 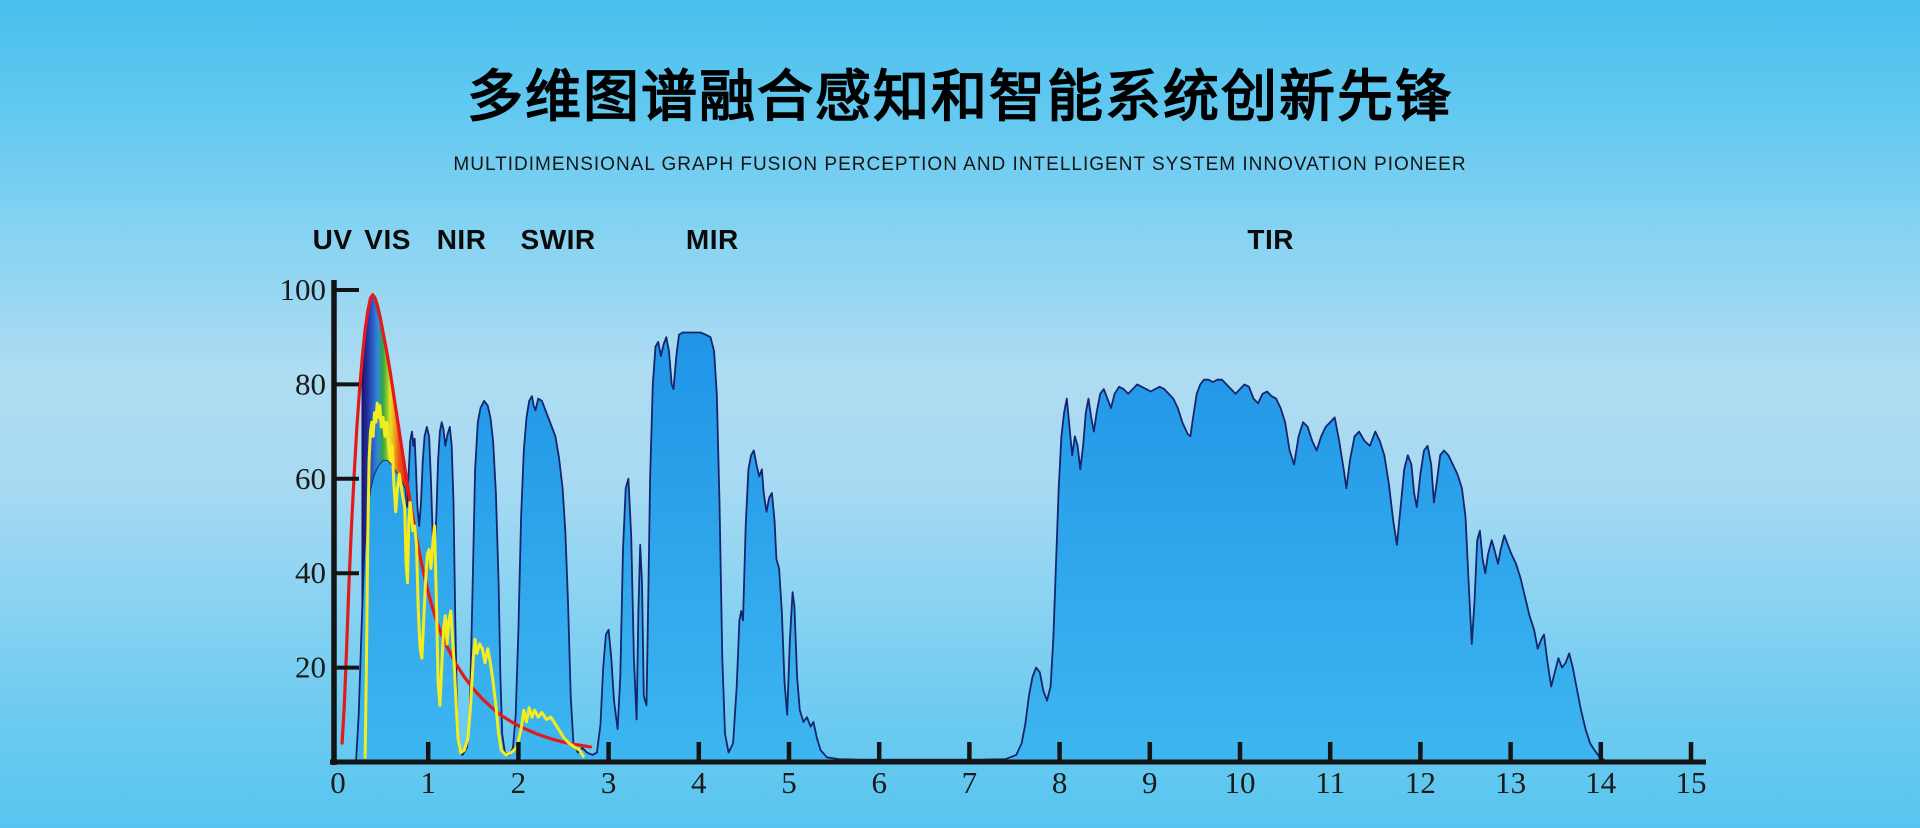 What do you see at coordinates (310, 383) in the screenshot?
I see `y-tick-label: 80` at bounding box center [310, 383].